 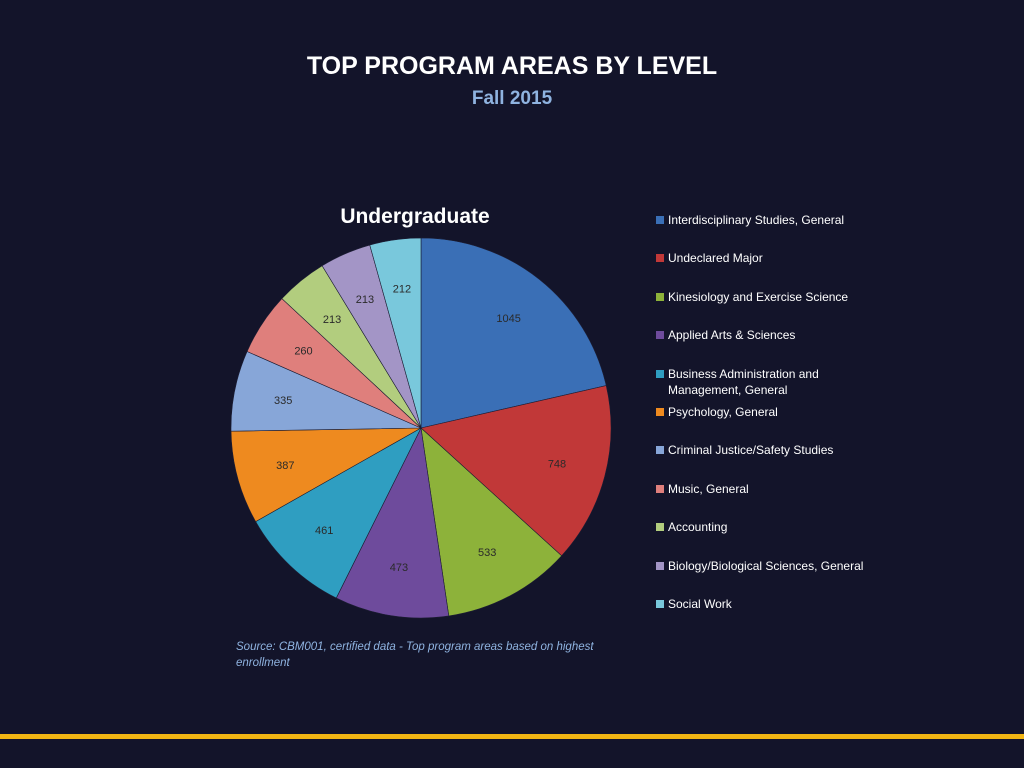 I want to click on legend-label: Criminal Justice/Safety Studies, so click(x=751, y=450).